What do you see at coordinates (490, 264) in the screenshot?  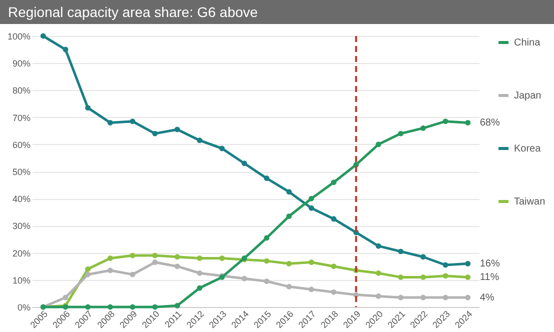 I see `data-label: 16%` at bounding box center [490, 264].